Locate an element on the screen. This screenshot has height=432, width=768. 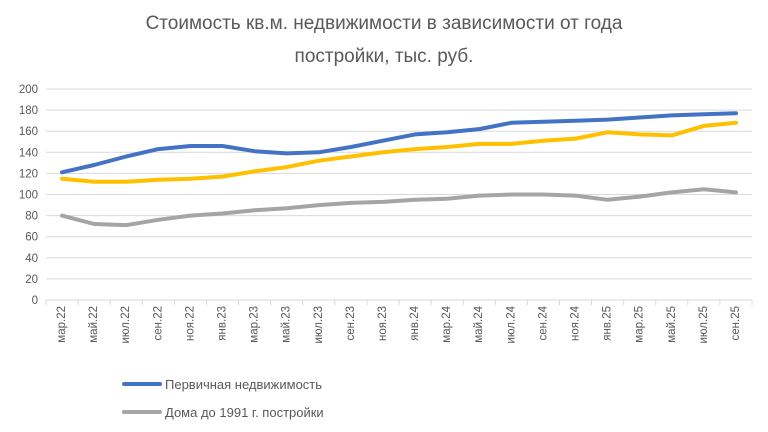
x-axis-tick-label: сен.25 is located at coordinates (736, 323).